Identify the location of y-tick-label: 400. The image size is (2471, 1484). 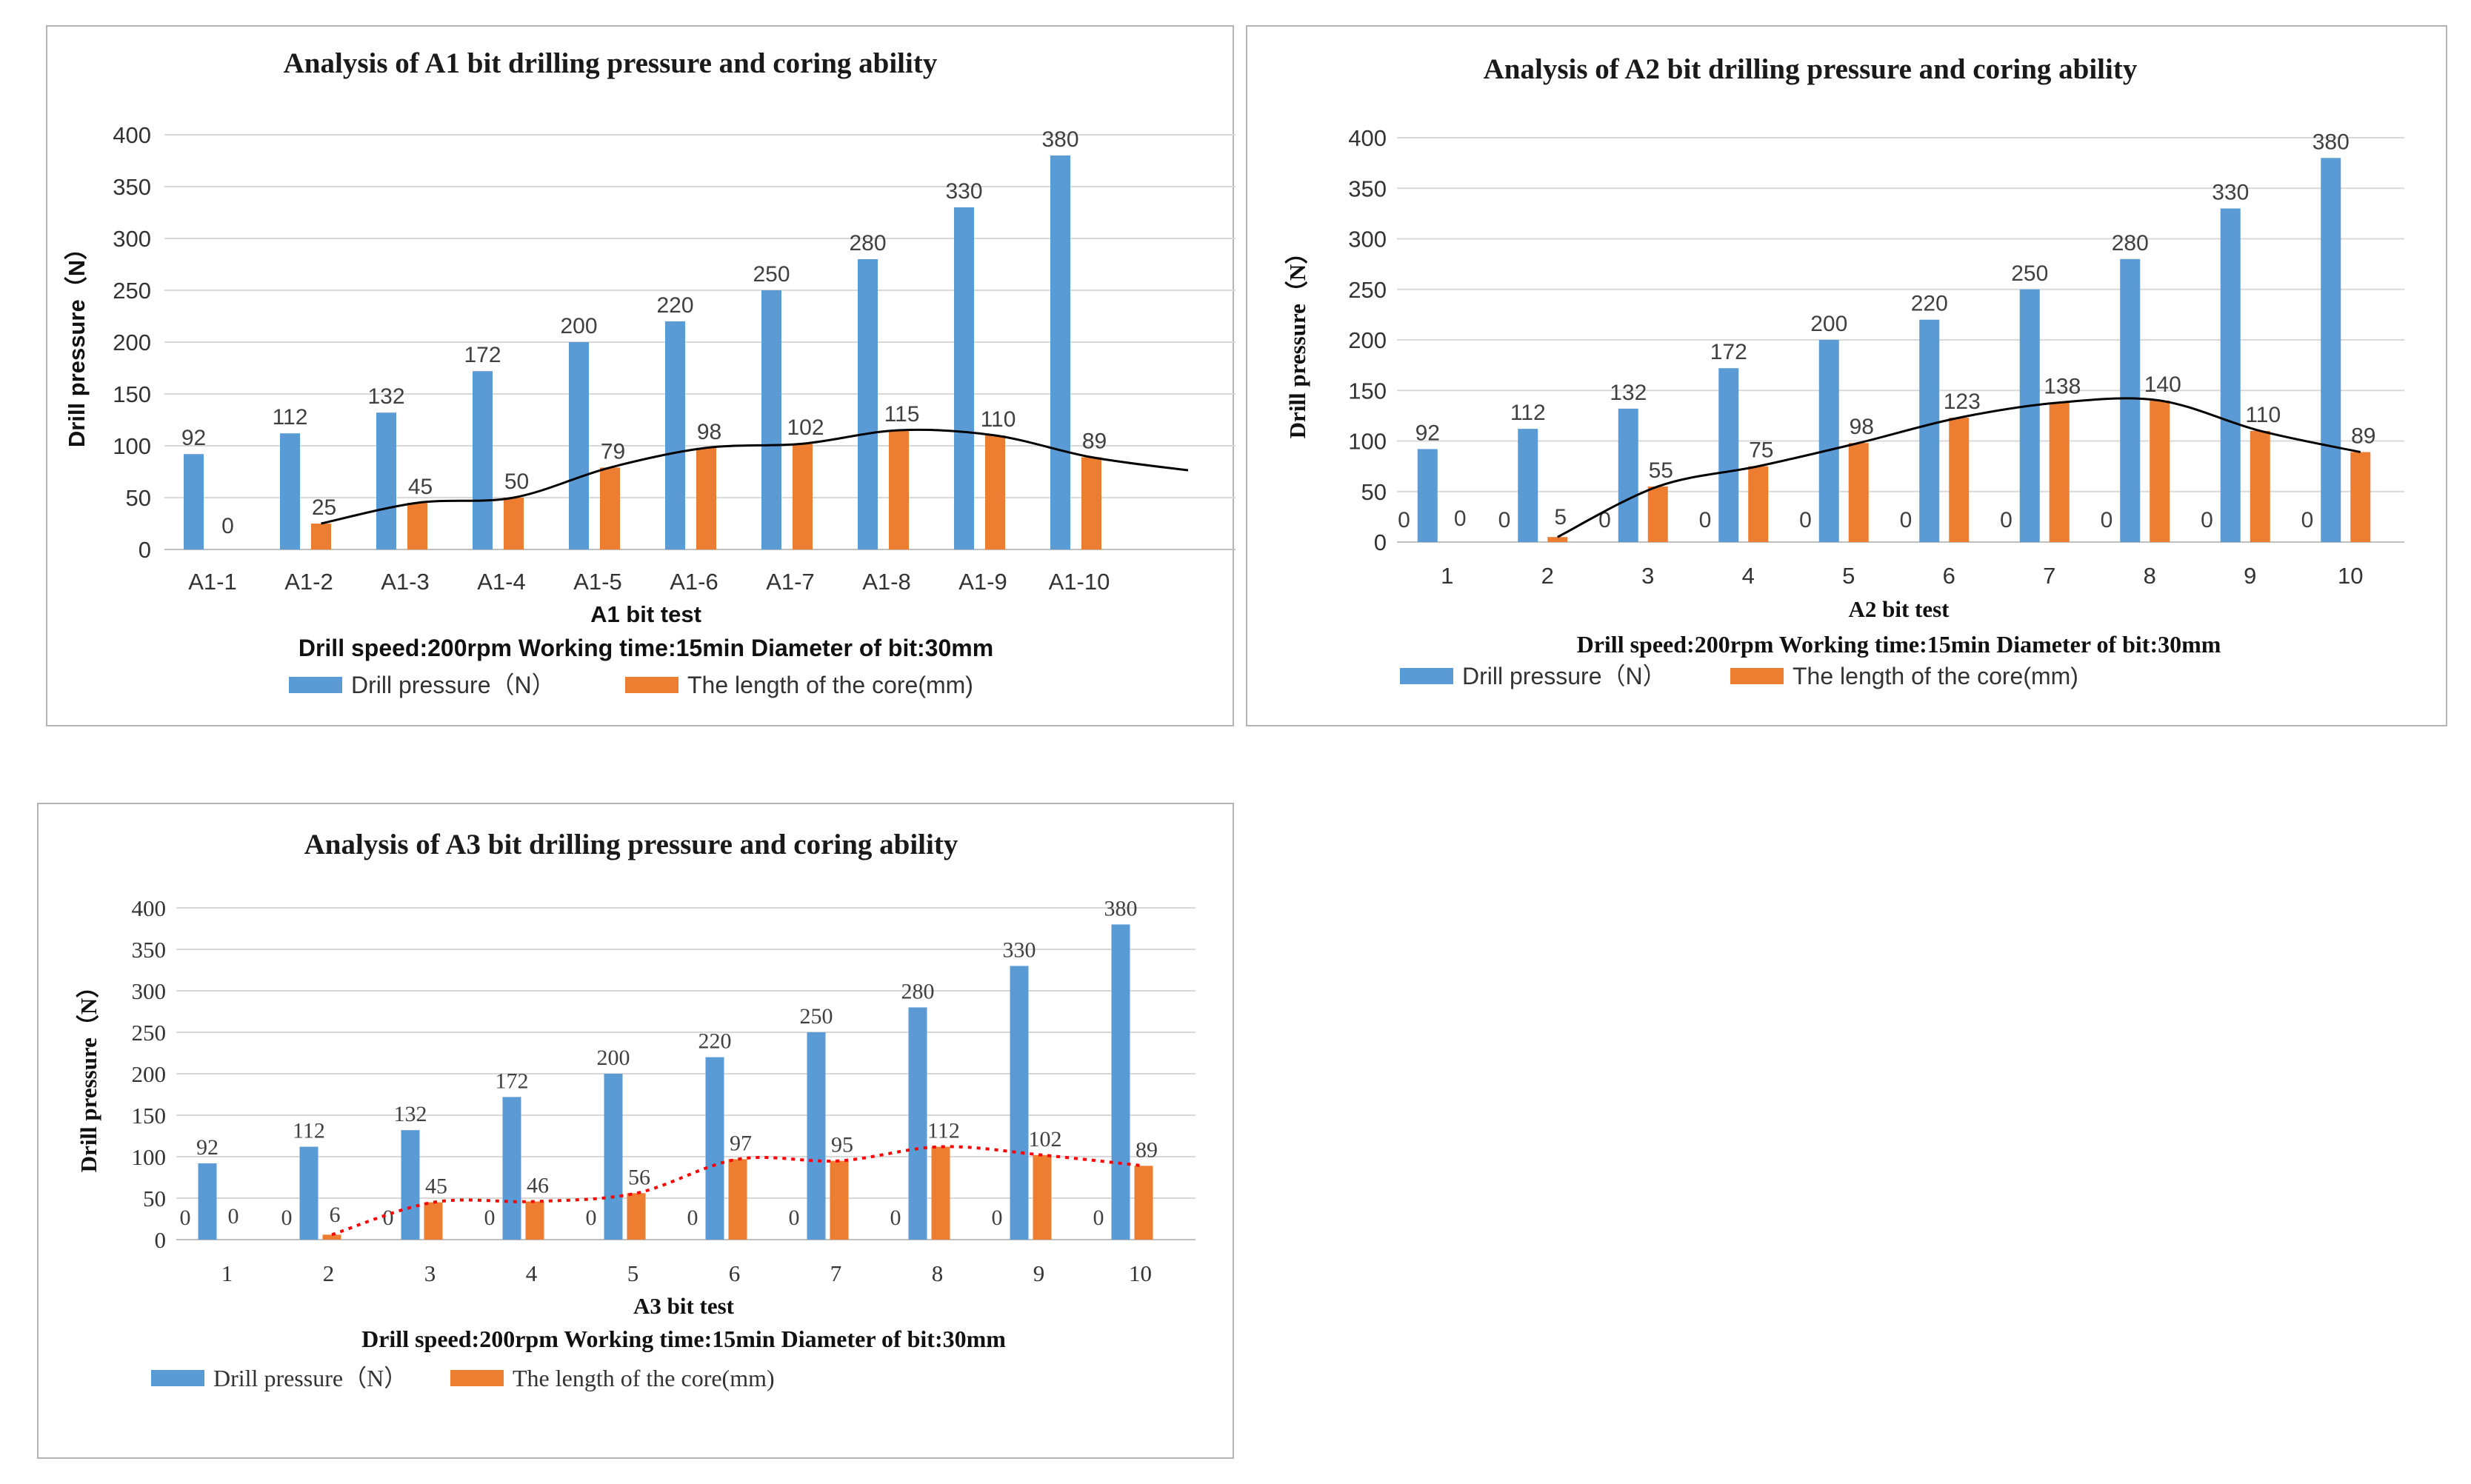
(132, 135).